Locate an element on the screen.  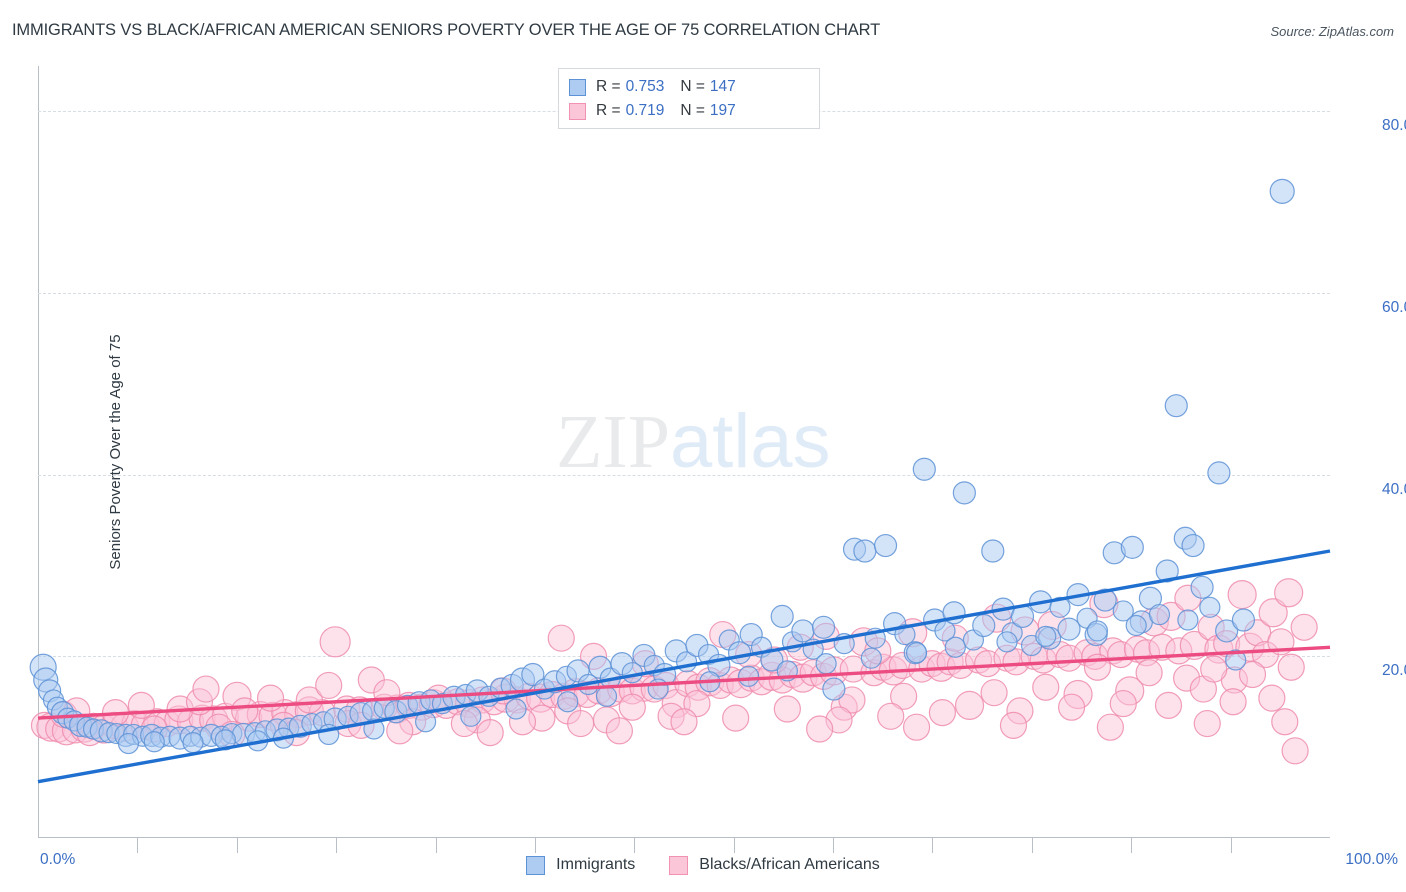
legend-item-immigrants: Immigrants is located at coordinates (581, 865).